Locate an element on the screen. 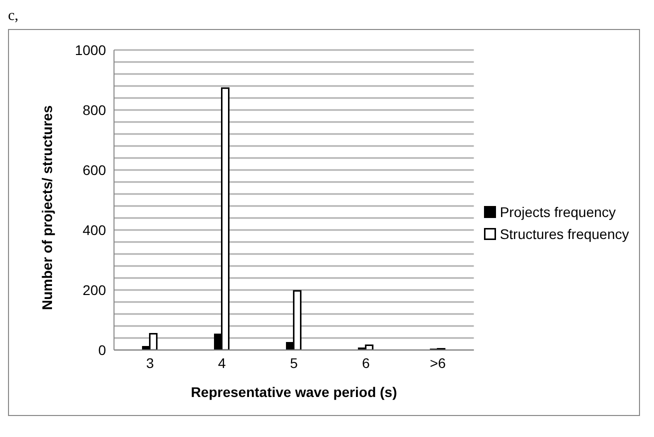 This screenshot has width=654, height=437. y-tick-label: 400 is located at coordinates (94, 230).